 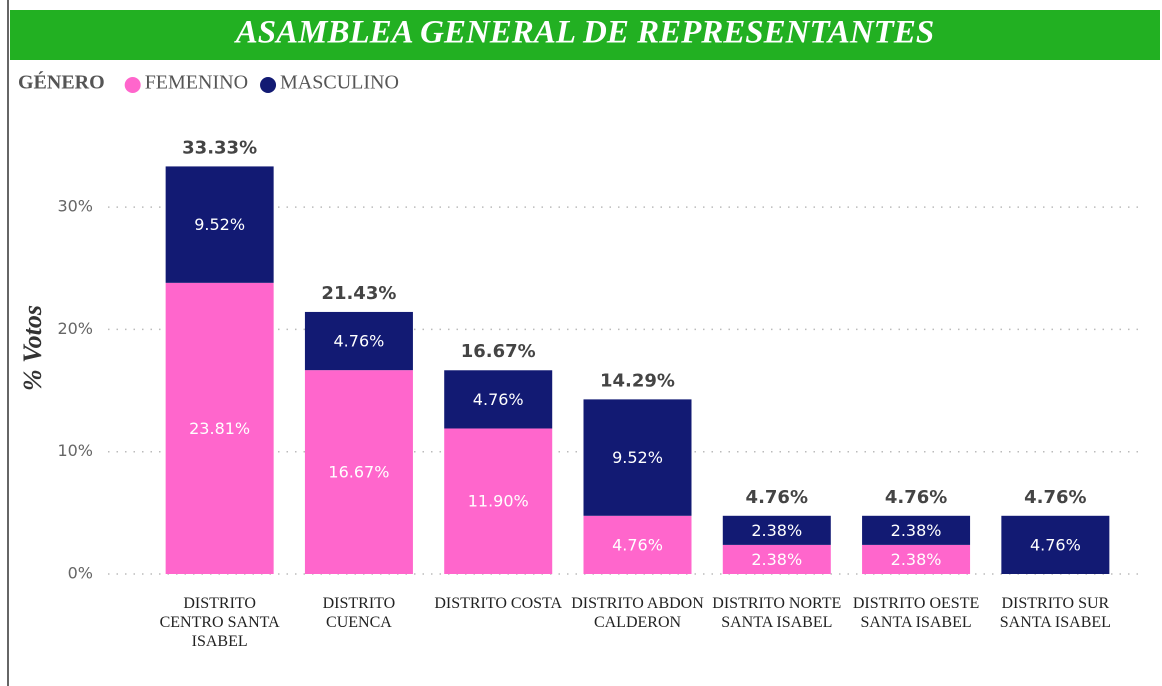 I want to click on total-label: 14.29%, so click(x=637, y=380).